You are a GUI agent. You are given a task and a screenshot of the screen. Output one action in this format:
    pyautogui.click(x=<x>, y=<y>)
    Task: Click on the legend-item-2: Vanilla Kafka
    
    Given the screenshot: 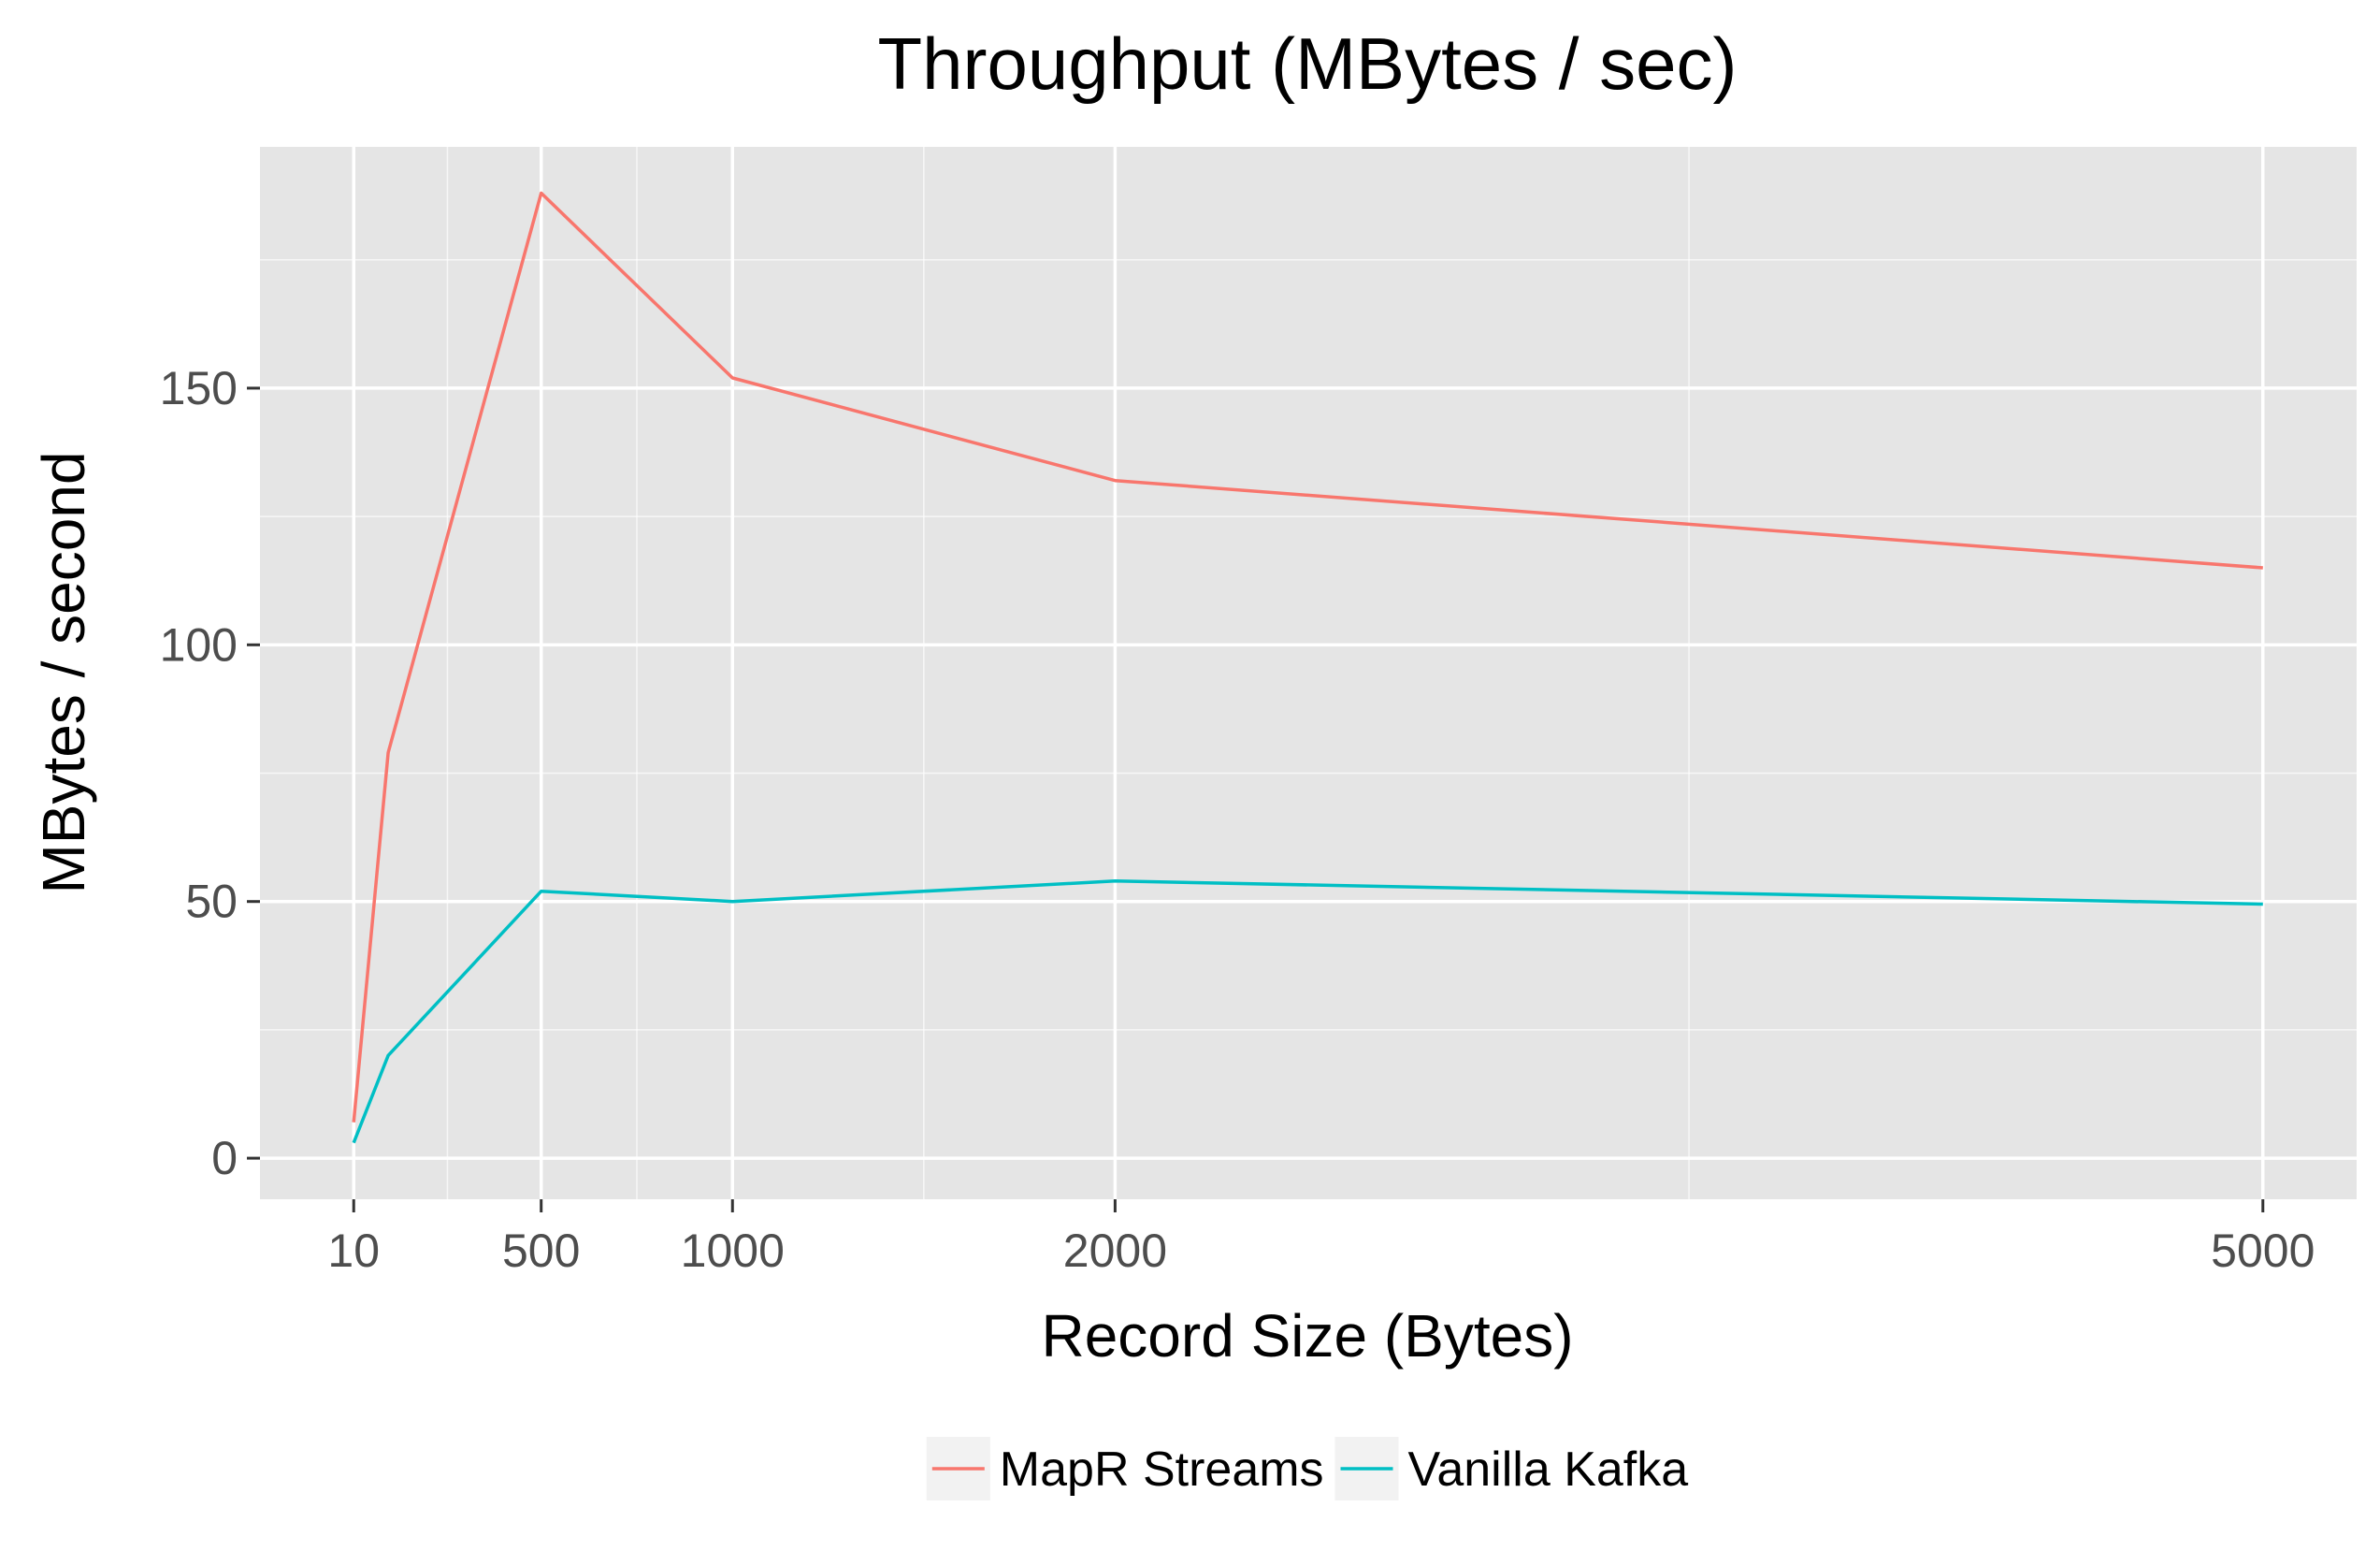 What is the action you would take?
    pyautogui.click(x=1511, y=1468)
    